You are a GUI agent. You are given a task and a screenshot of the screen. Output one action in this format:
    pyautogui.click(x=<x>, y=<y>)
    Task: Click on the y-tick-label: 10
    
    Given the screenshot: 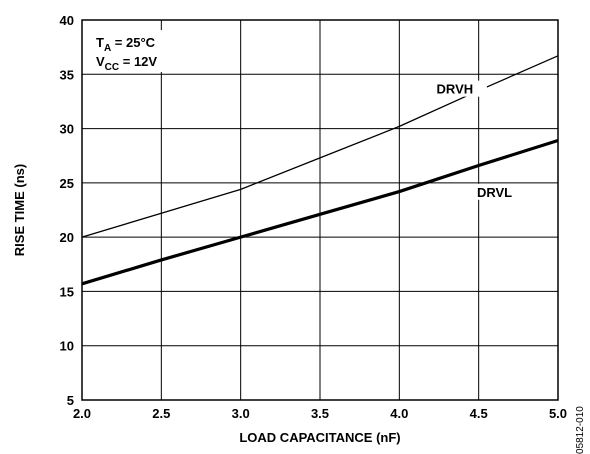 What is the action you would take?
    pyautogui.click(x=67, y=346)
    